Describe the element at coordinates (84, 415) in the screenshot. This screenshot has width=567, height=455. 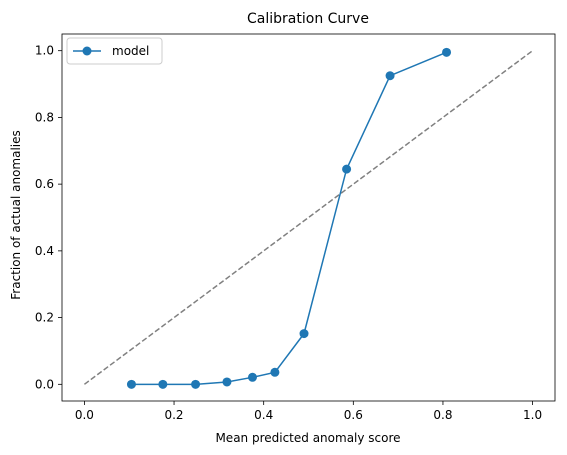
I see `x-tick-label: 0.0` at that location.